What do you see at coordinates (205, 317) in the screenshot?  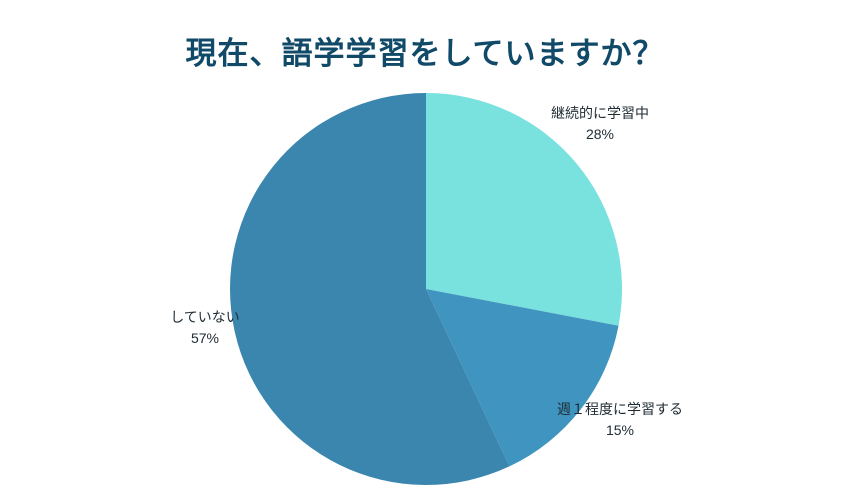 I see `slice-label-none-text: していない` at bounding box center [205, 317].